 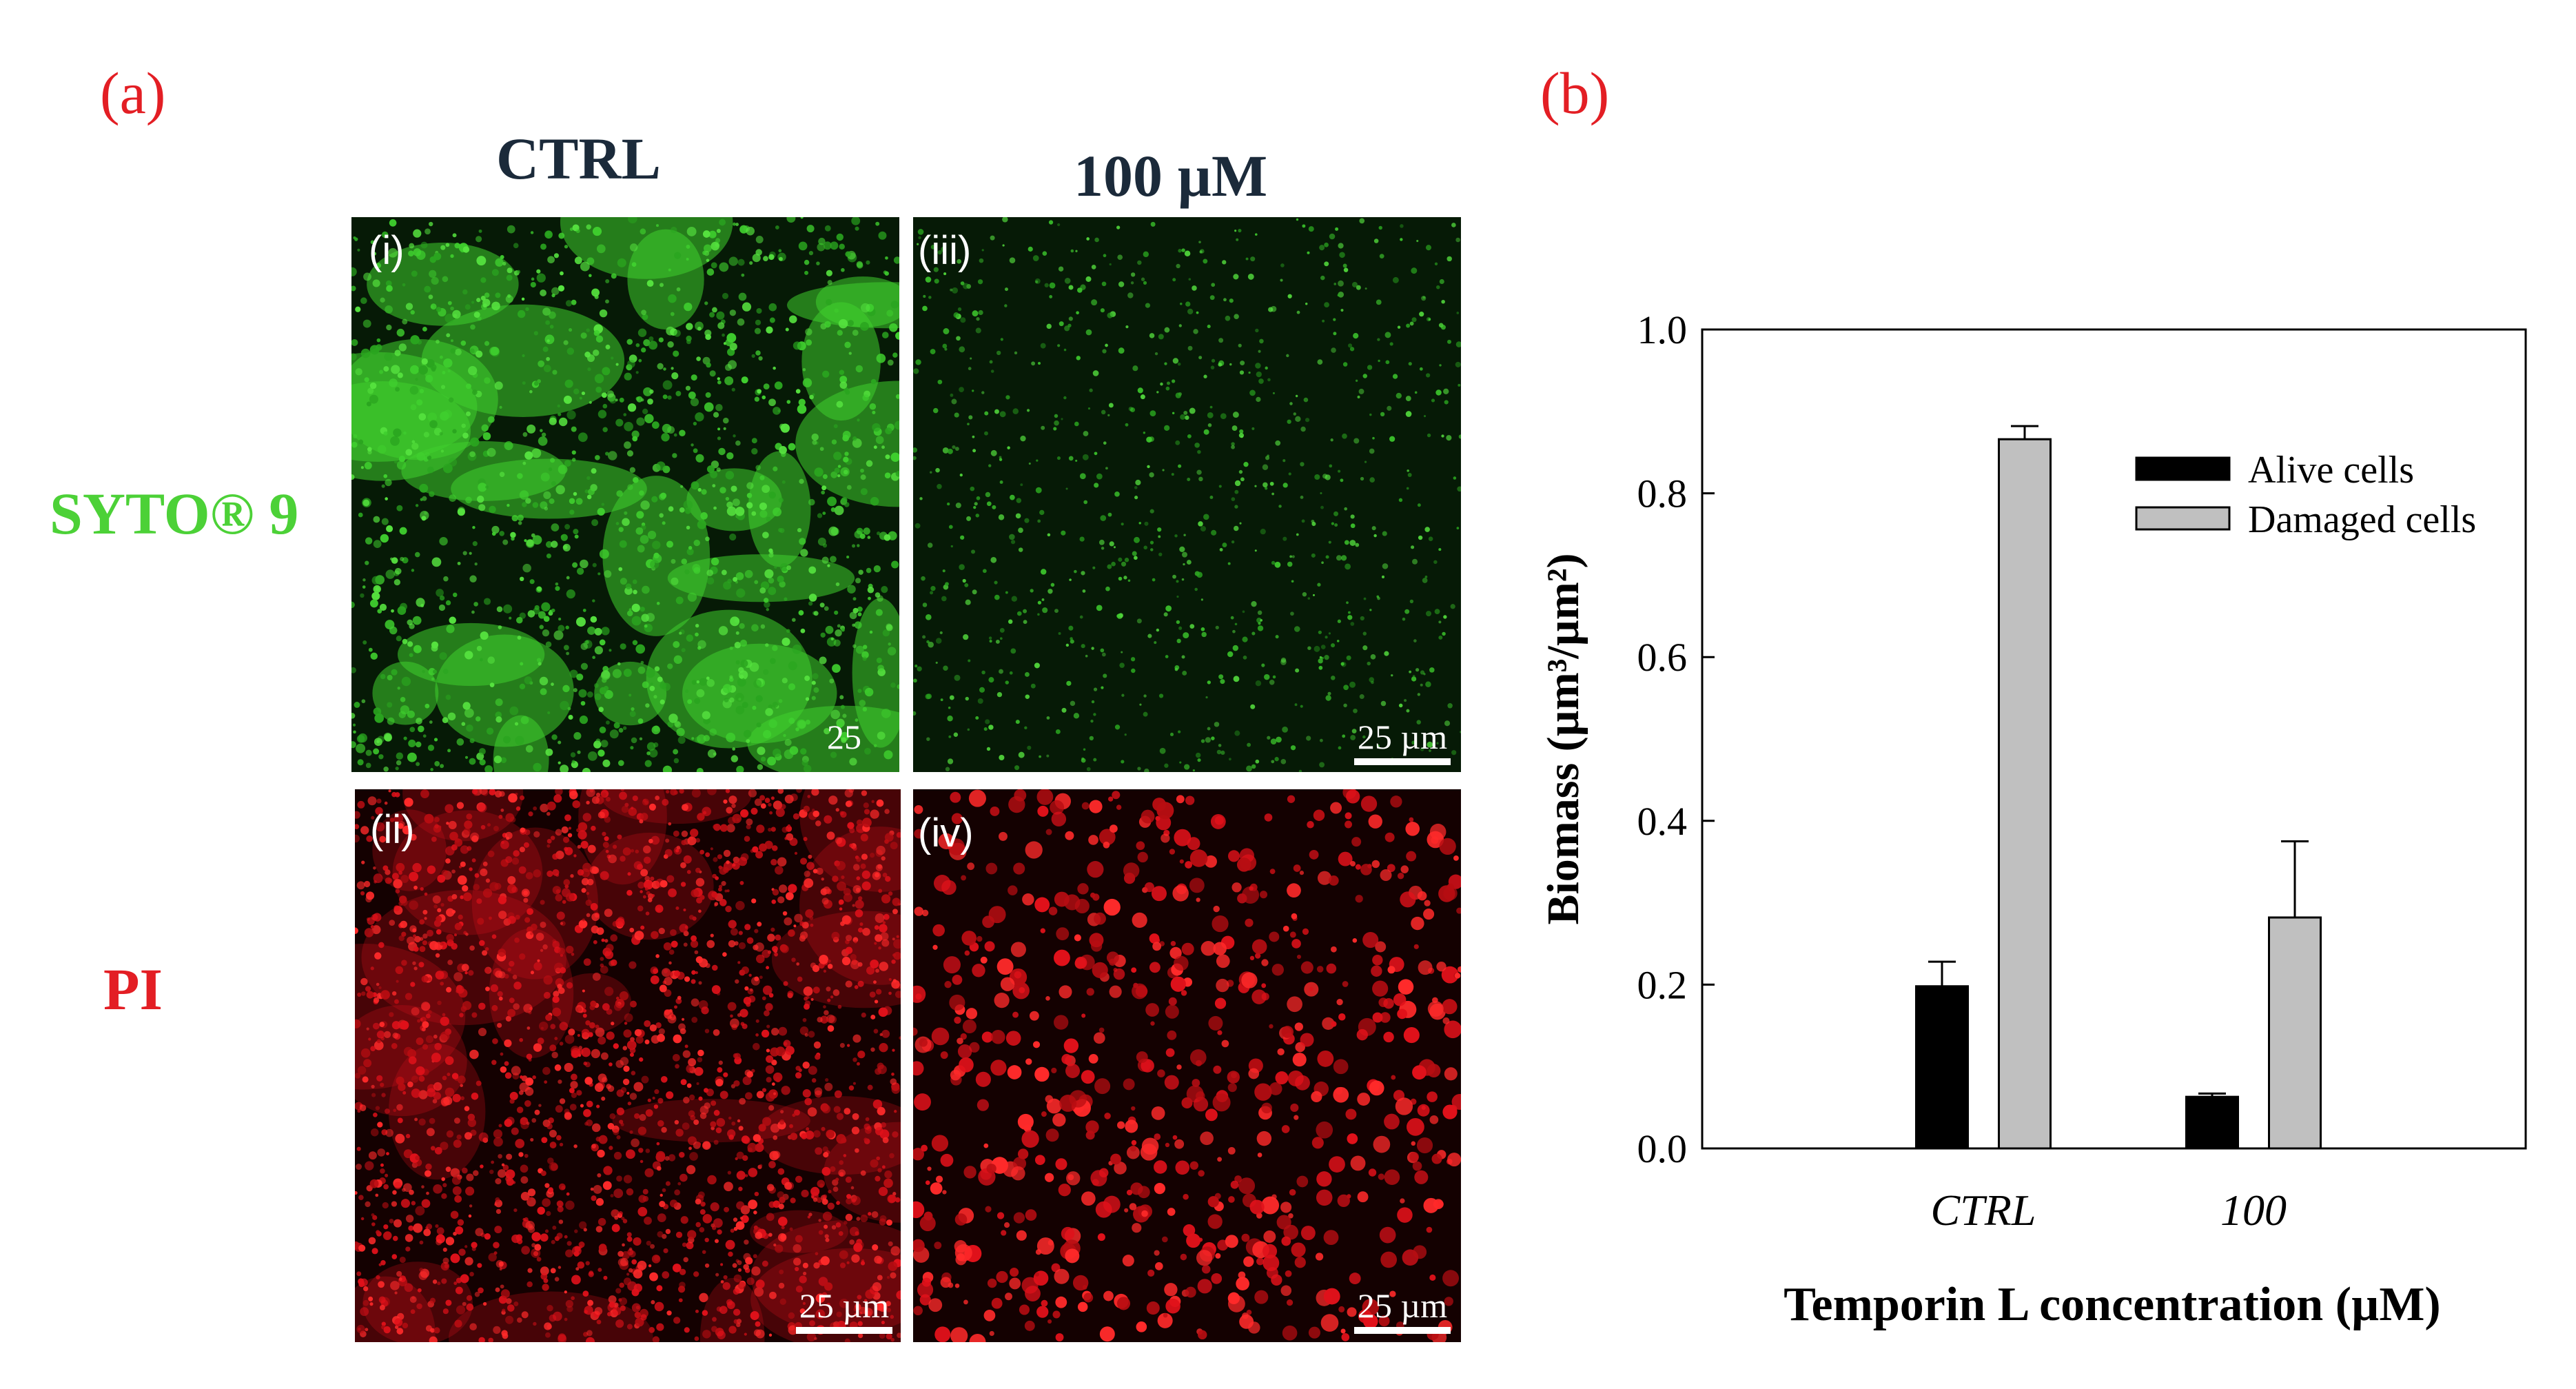 What do you see at coordinates (1942, 1067) in the screenshot?
I see `bar-alive-ctrl` at bounding box center [1942, 1067].